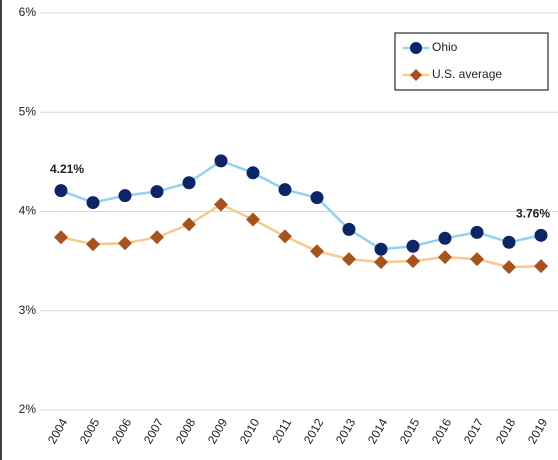 This screenshot has height=460, width=558. I want to click on x-tick-label: 2005, so click(90, 431).